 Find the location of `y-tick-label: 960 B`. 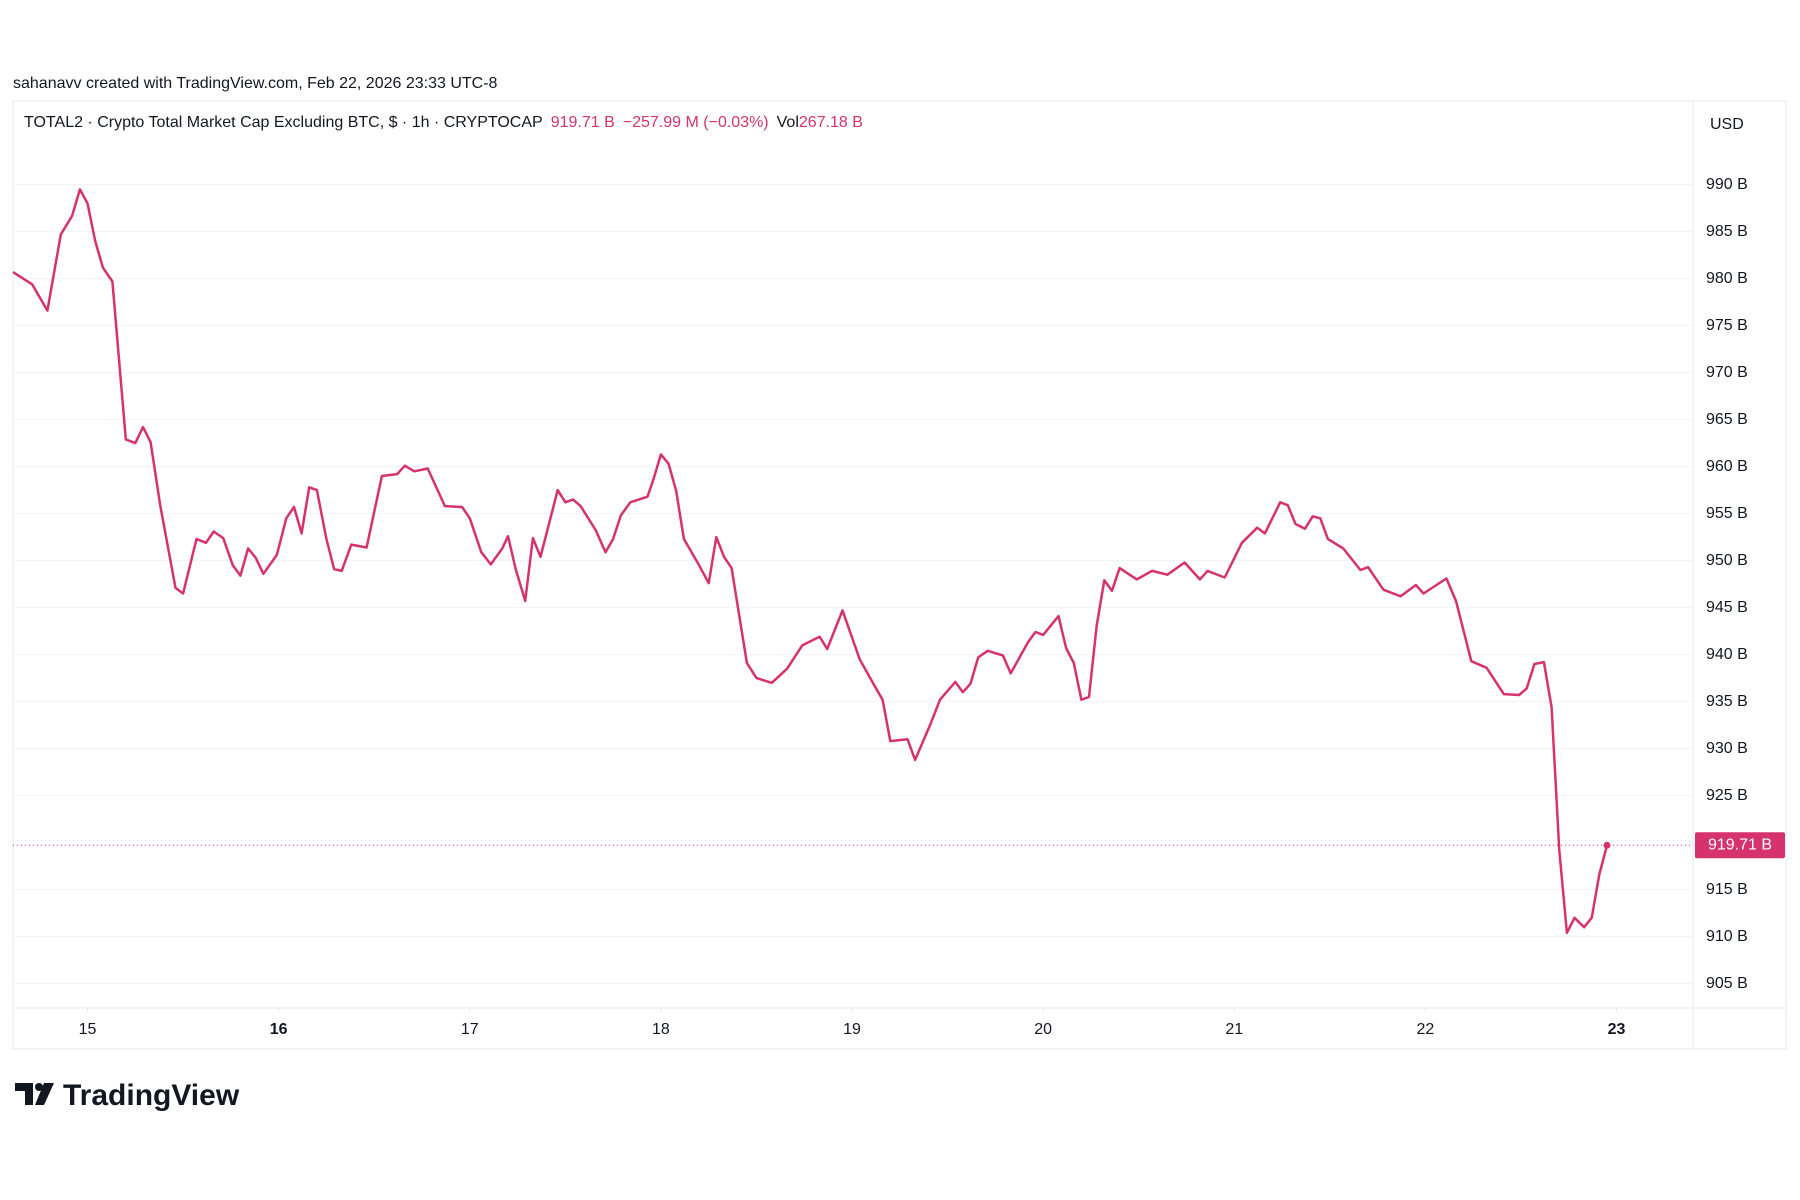

y-tick-label: 960 B is located at coordinates (1727, 466).